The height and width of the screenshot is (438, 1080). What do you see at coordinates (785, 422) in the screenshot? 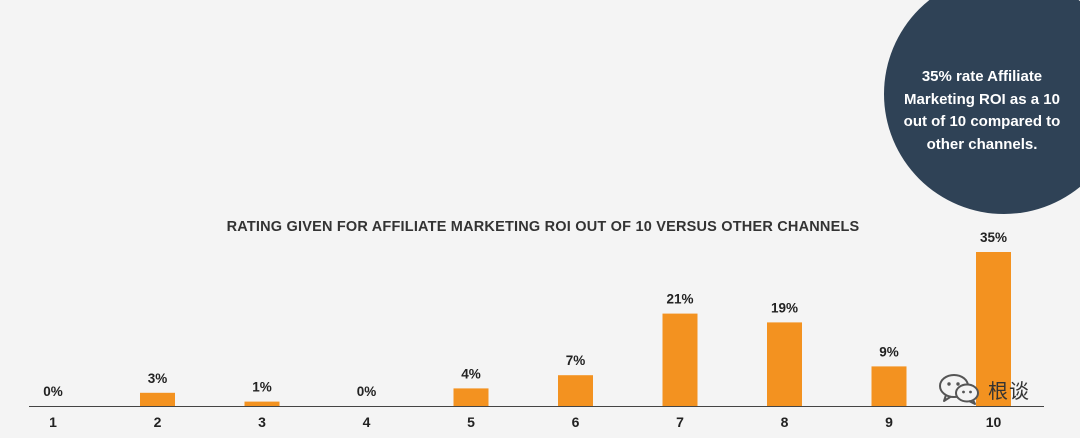
I see `x-tick-label-8: 8` at bounding box center [785, 422].